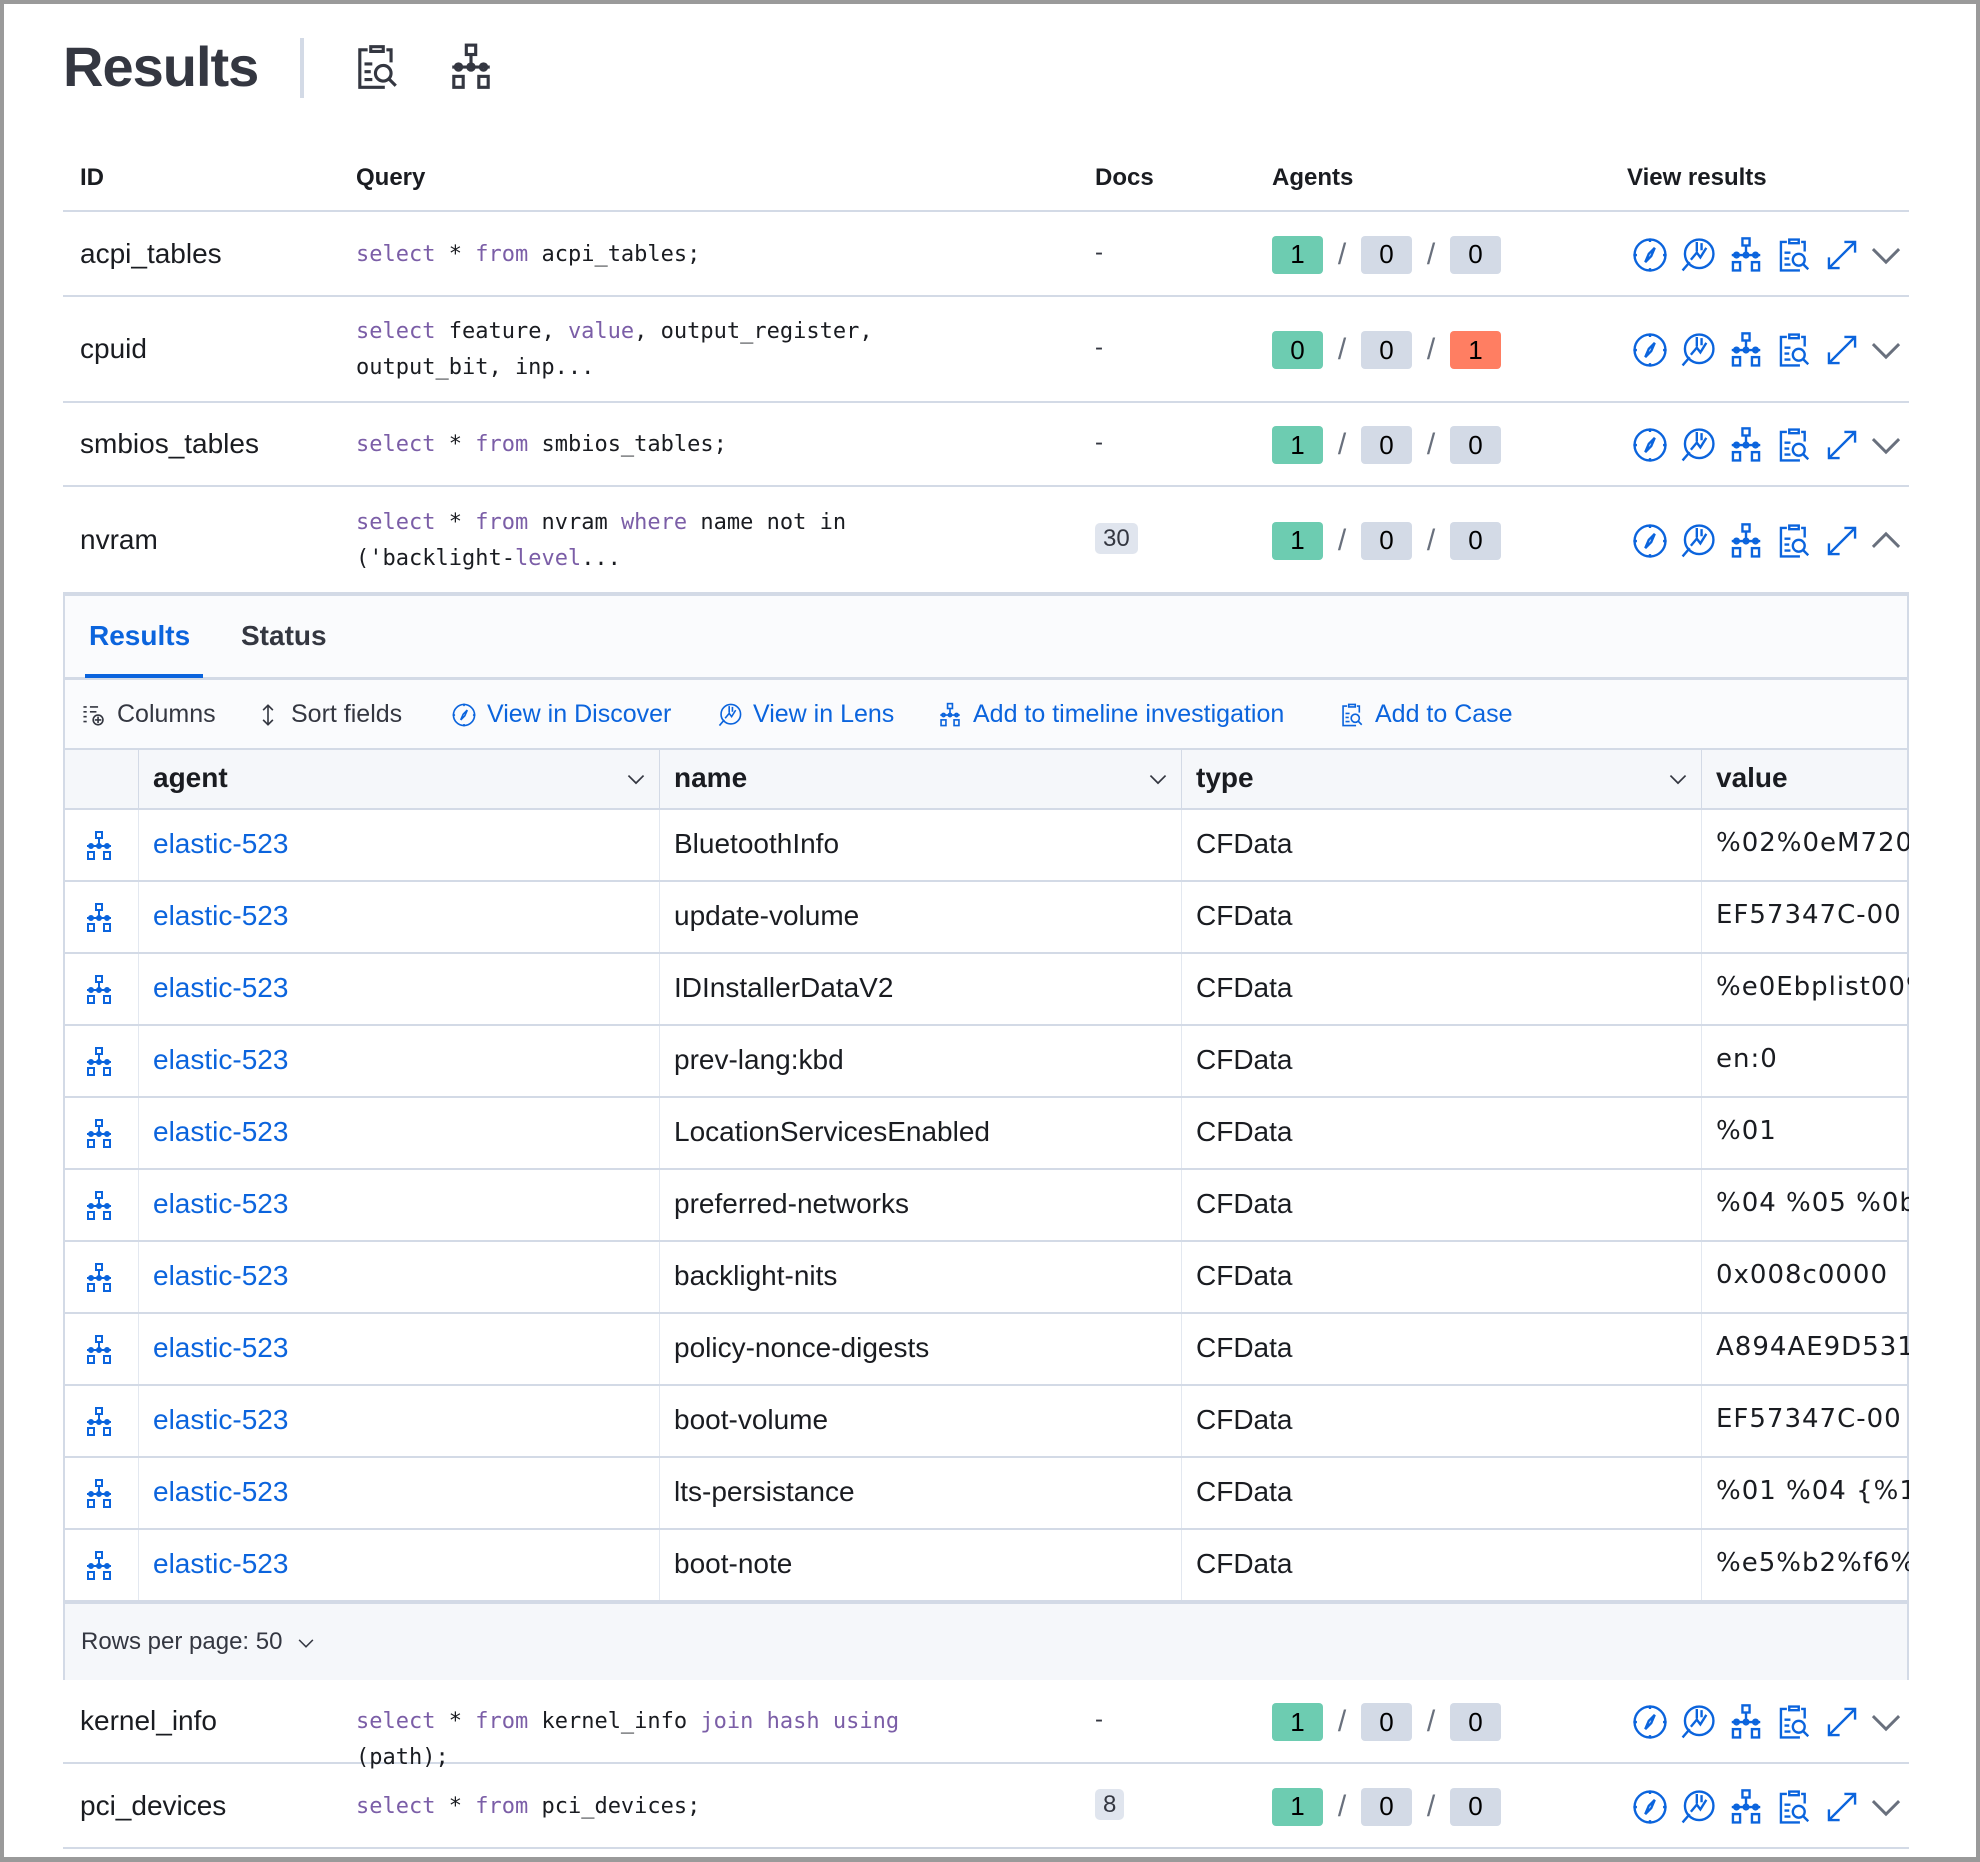 Image resolution: width=1980 pixels, height=1862 pixels. I want to click on header-name: name, so click(921, 779).